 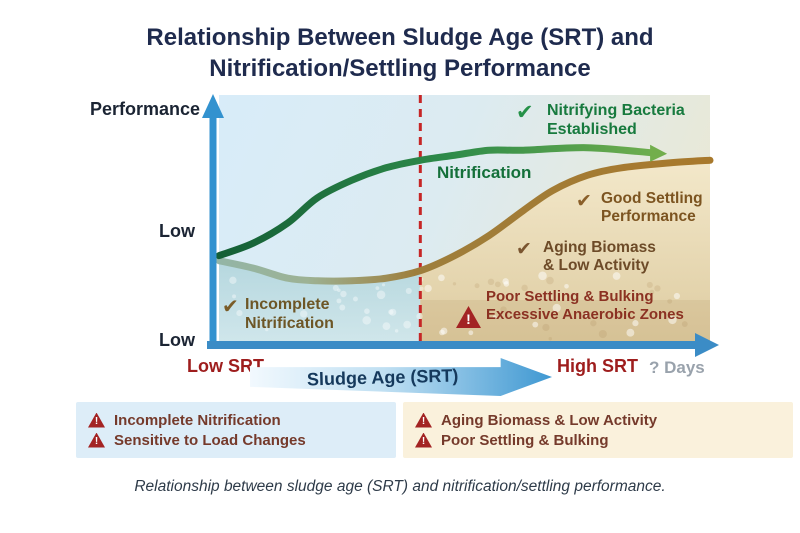 I want to click on annotation-incomplete-nitrification: Incomplete Nitrification, so click(x=289, y=314).